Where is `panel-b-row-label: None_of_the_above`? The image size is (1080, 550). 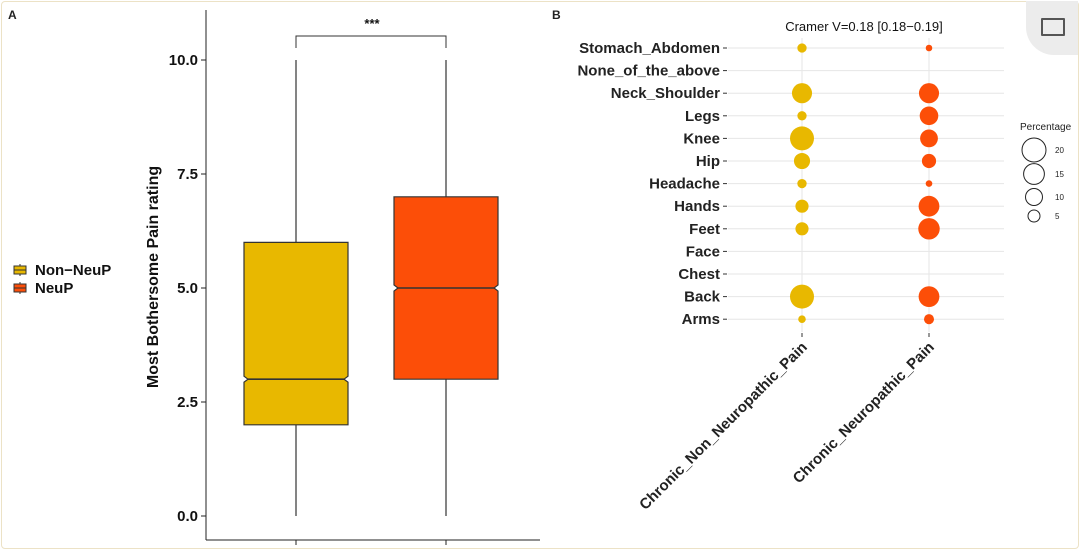 panel-b-row-label: None_of_the_above is located at coordinates (648, 71).